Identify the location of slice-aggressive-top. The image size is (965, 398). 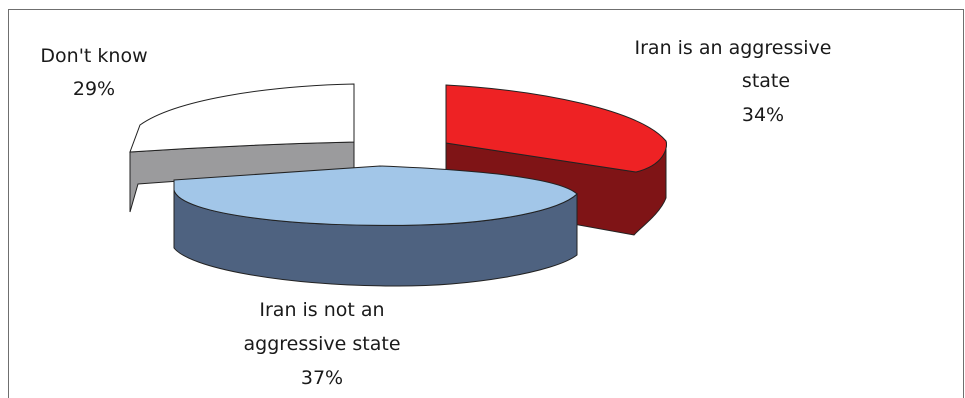
(556, 128).